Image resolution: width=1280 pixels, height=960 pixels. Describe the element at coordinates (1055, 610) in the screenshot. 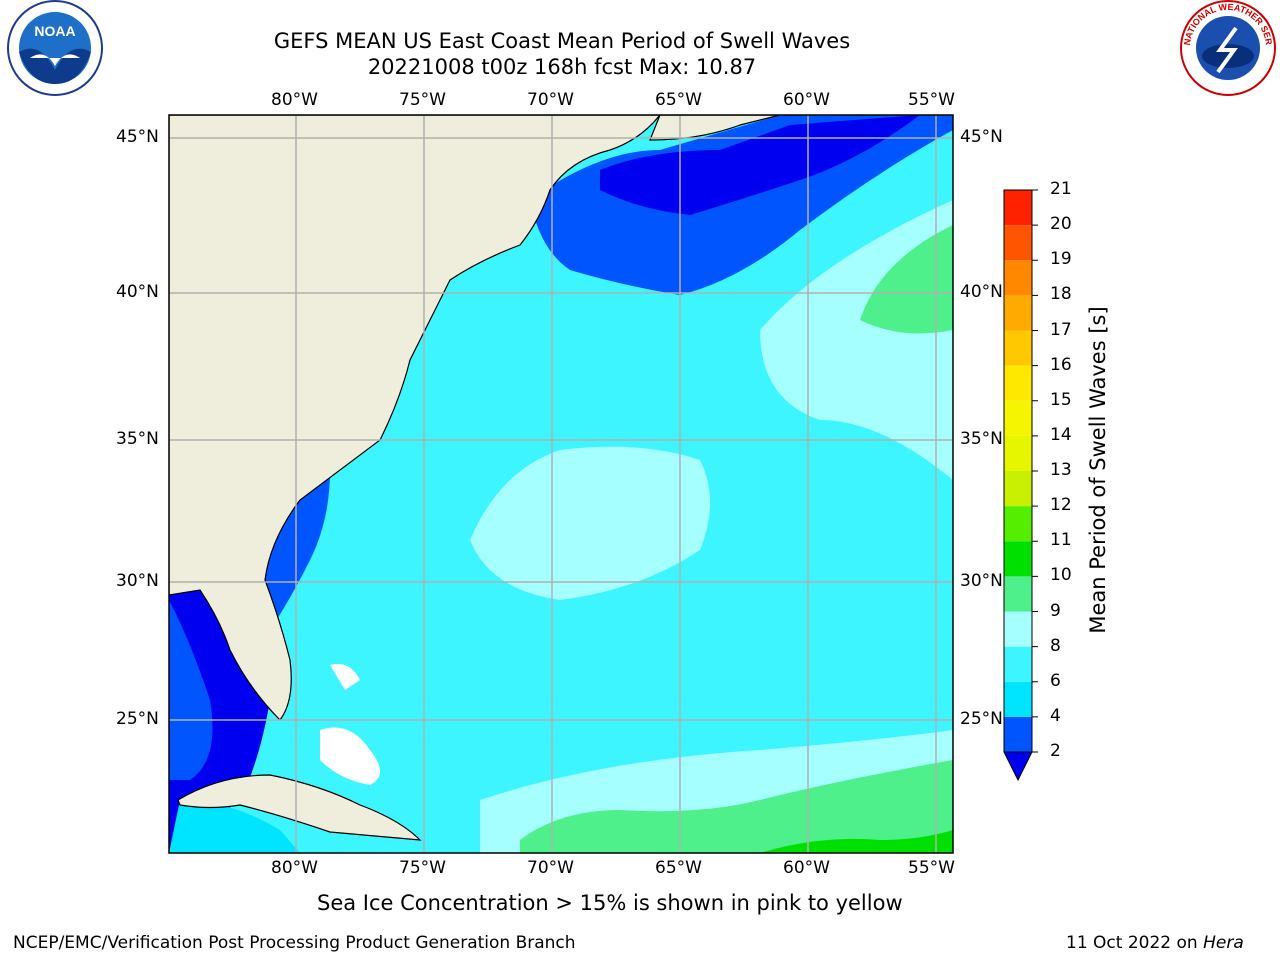

I see `colorbar-tick-label: 9` at that location.